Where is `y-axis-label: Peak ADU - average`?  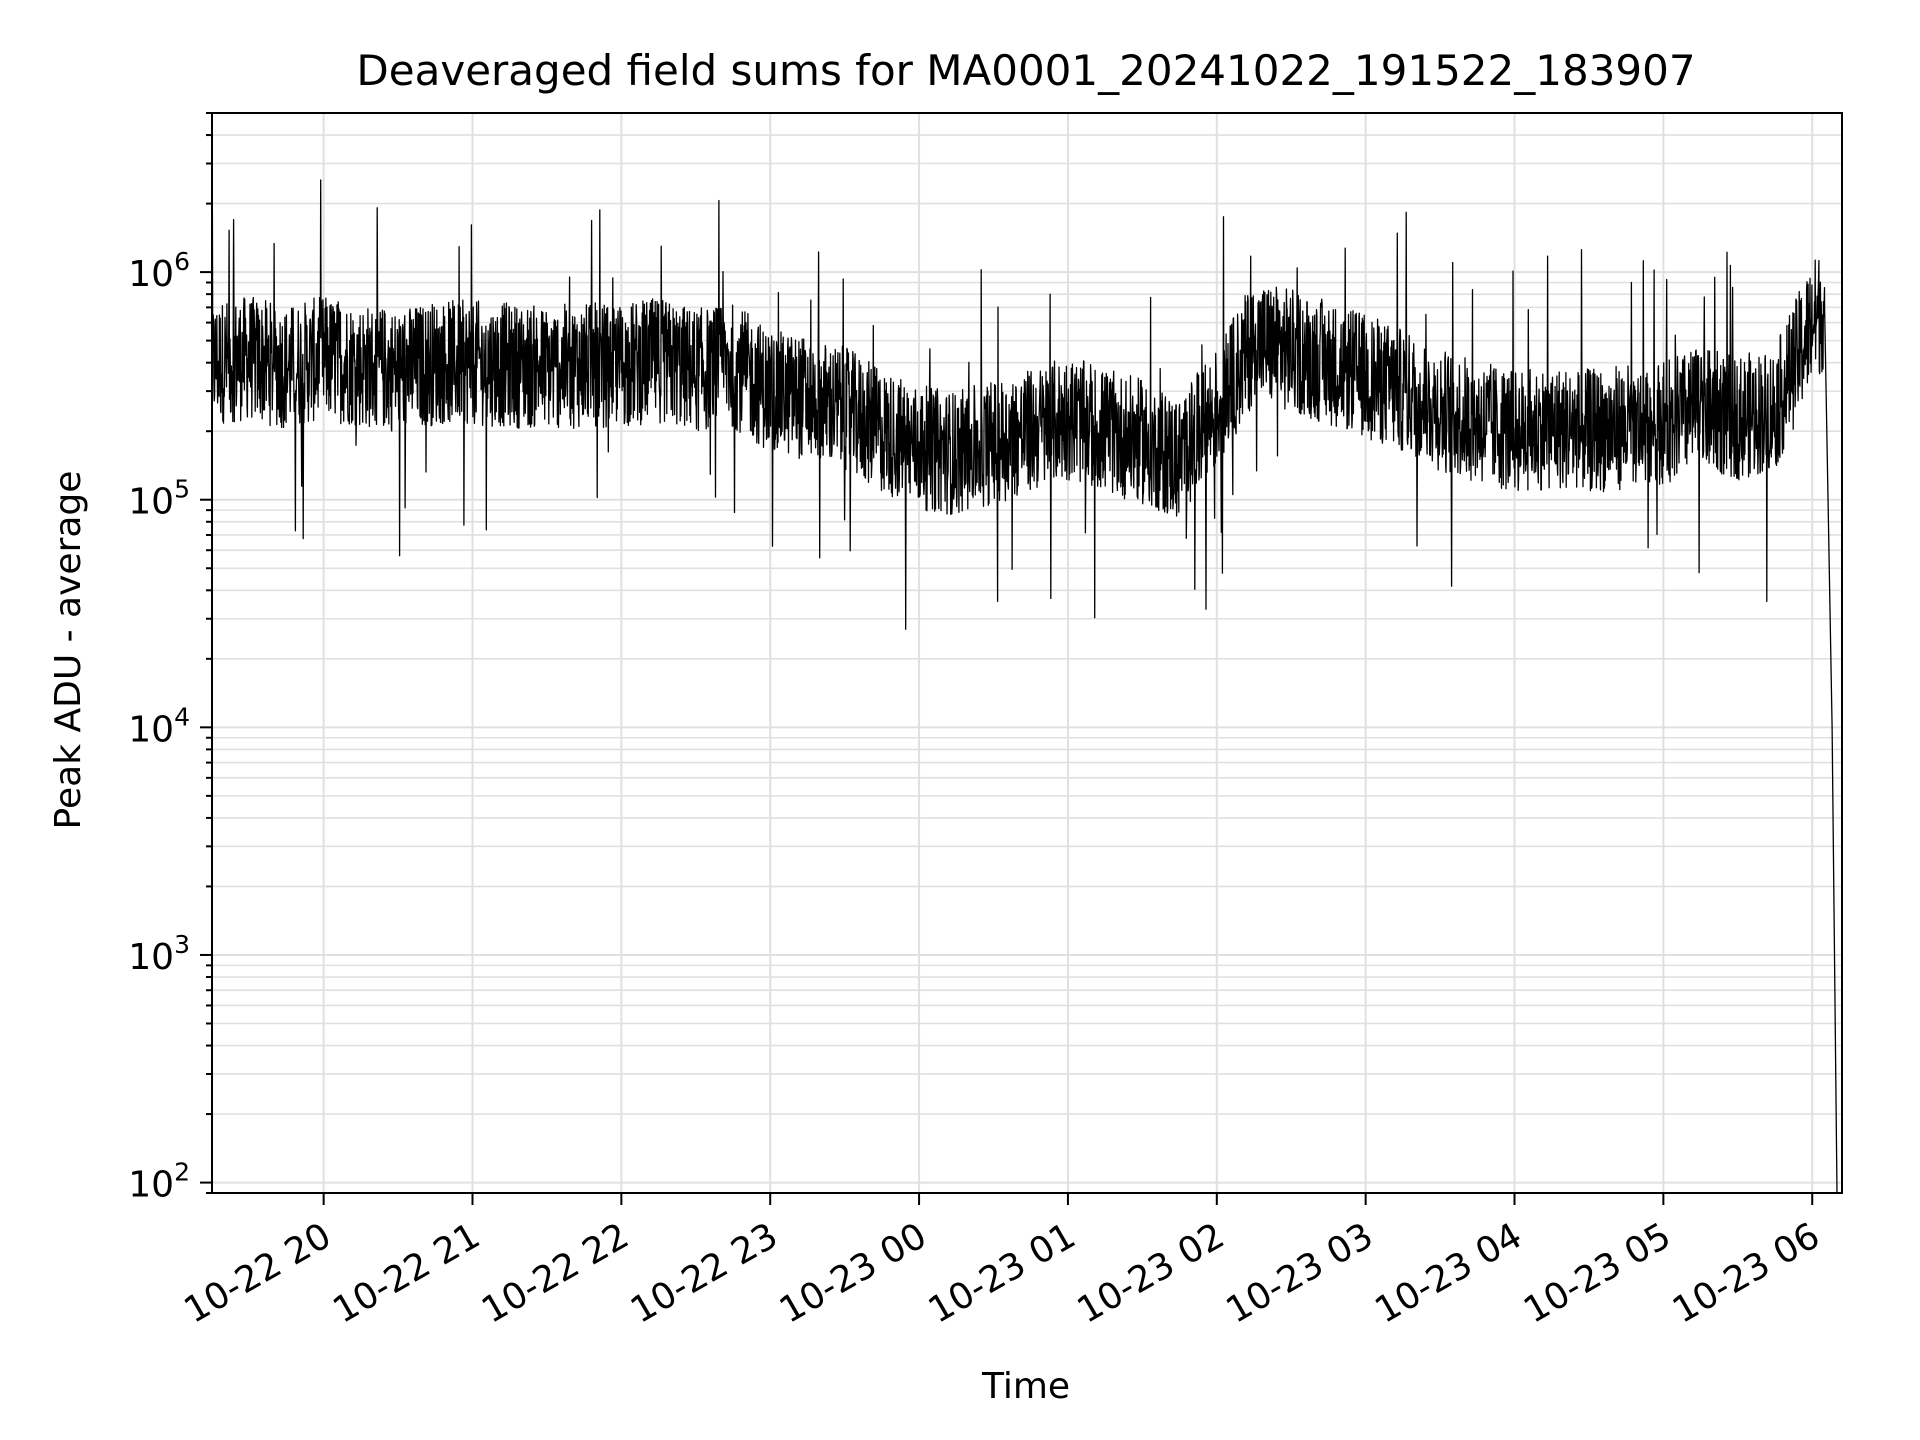 y-axis-label: Peak ADU - average is located at coordinates (68, 650).